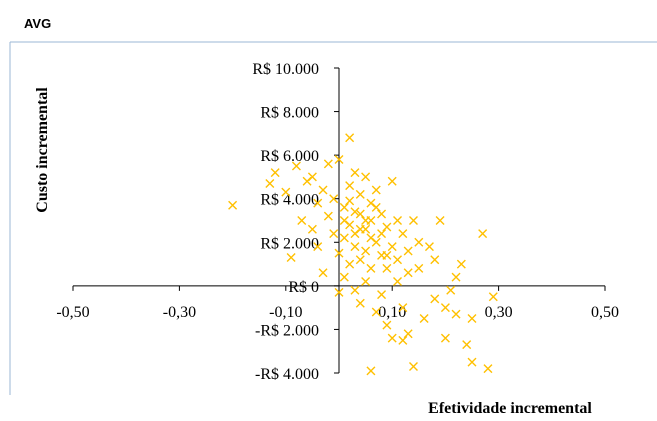  What do you see at coordinates (510, 408) in the screenshot?
I see `x-axis-title: Efetividade incremental` at bounding box center [510, 408].